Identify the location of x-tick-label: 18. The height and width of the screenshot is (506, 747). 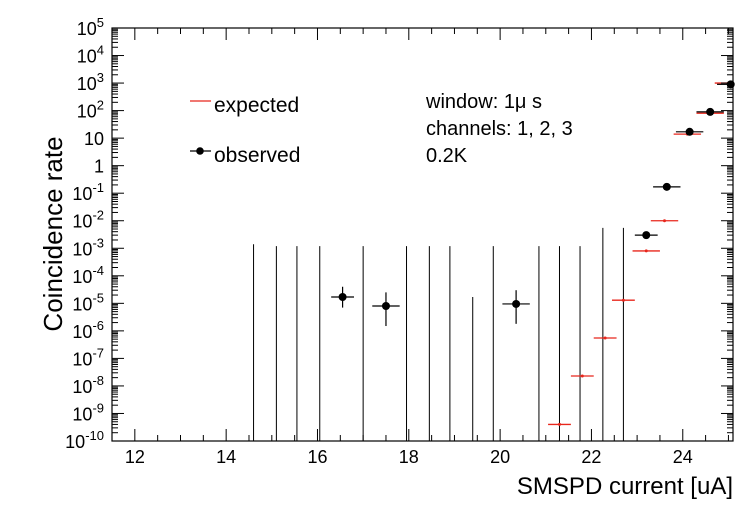
(409, 457).